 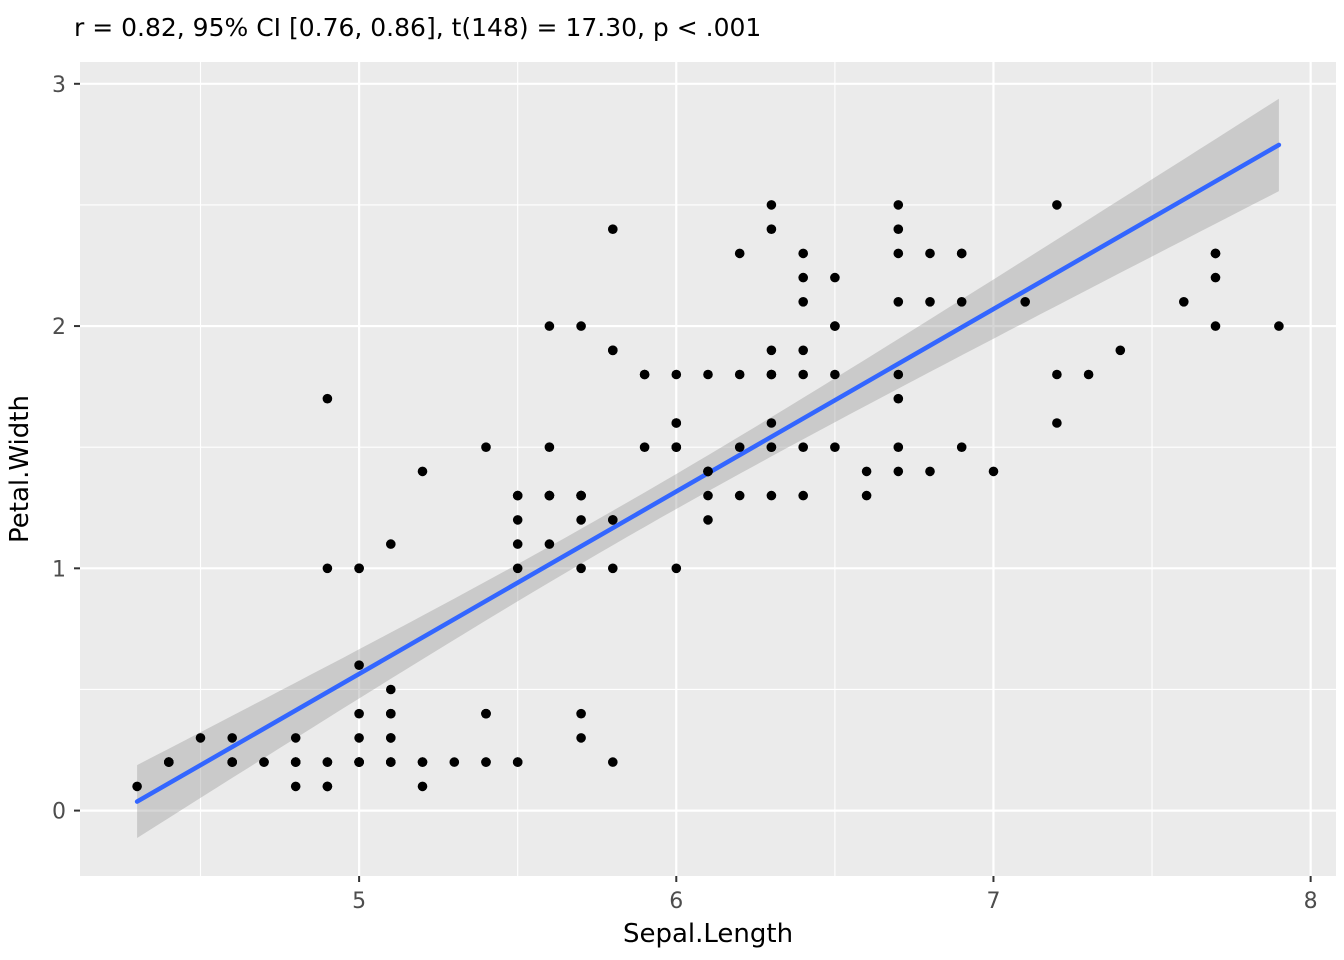 I want to click on y-axis-title: Petal.Width, so click(x=20, y=469).